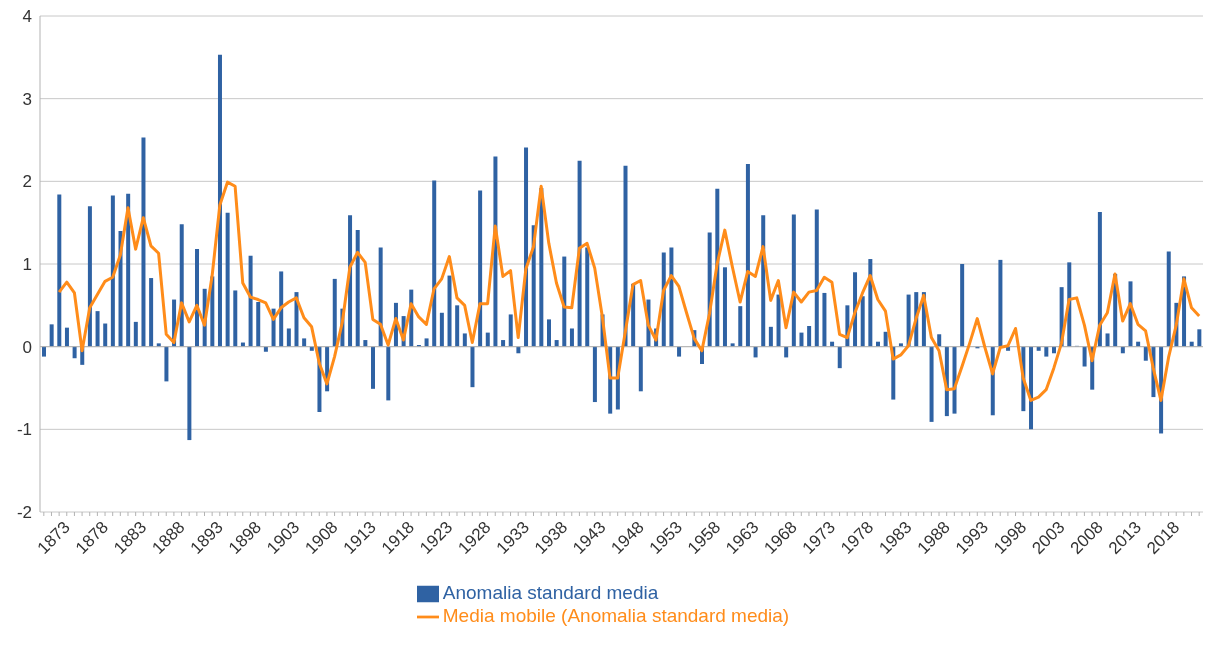 The width and height of the screenshot is (1208, 648). What do you see at coordinates (616, 615) in the screenshot?
I see `legend-label: Media mobile (Anomalia standard media)` at bounding box center [616, 615].